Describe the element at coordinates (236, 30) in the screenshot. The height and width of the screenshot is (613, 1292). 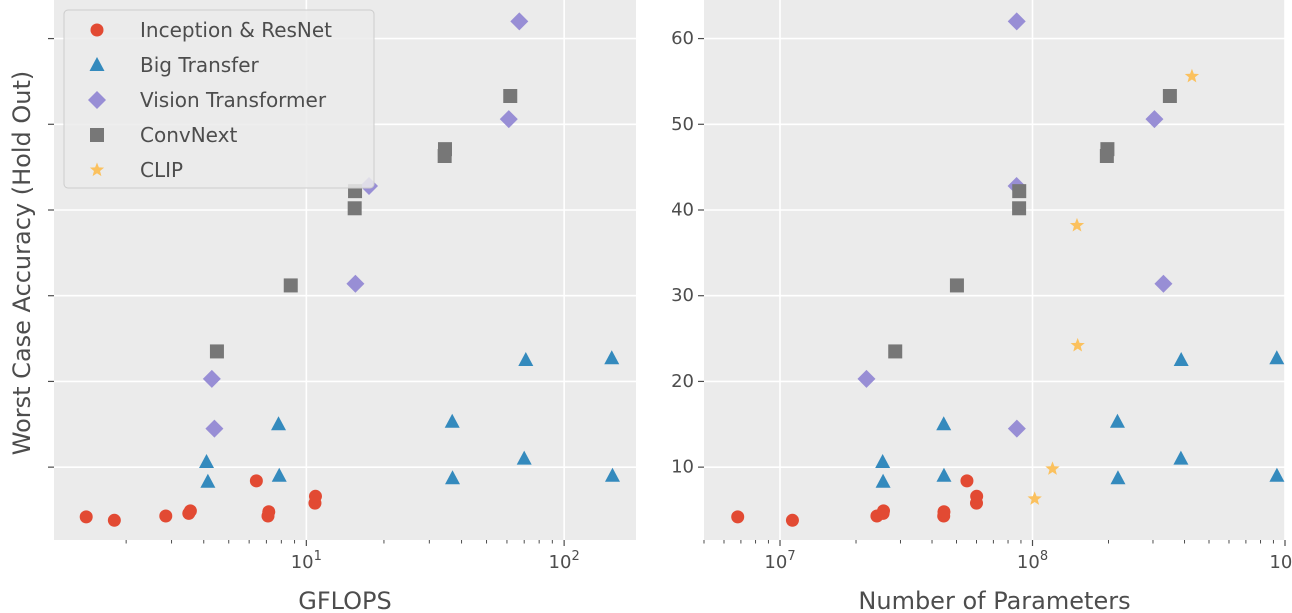
I see `legend-label: Inception & ResNet` at that location.